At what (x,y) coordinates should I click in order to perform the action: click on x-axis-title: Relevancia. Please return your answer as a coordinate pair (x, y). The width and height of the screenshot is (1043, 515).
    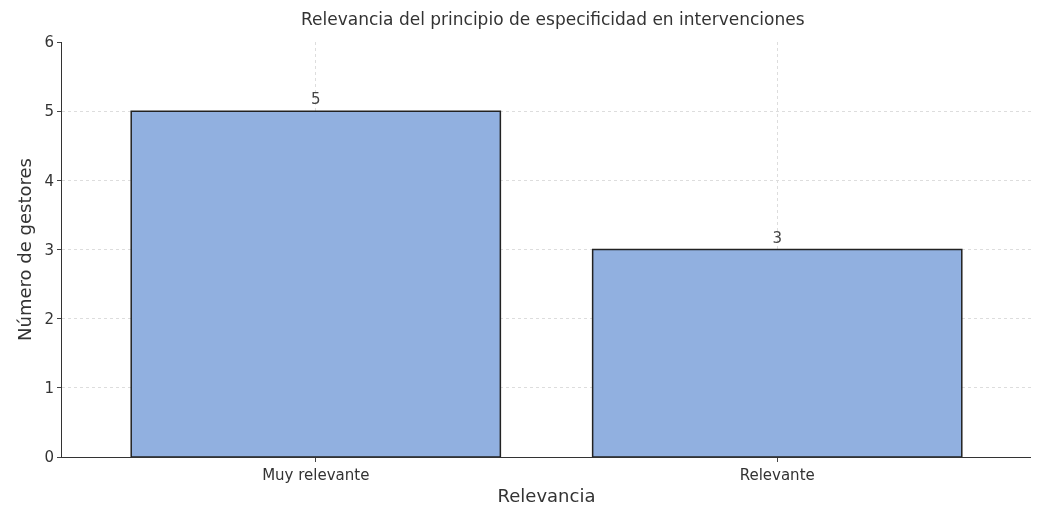
    Looking at the image, I should click on (546, 496).